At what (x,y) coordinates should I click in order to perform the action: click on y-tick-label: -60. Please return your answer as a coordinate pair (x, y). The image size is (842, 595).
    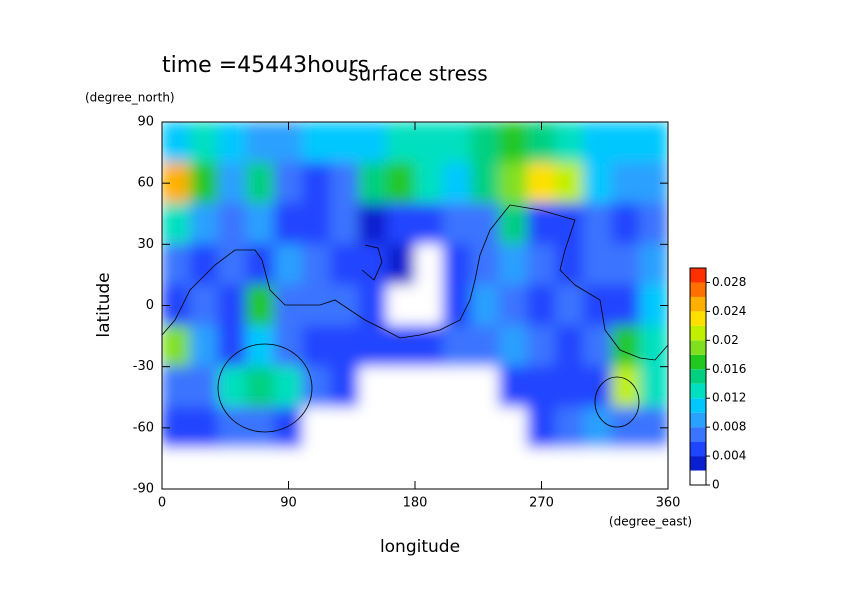
    Looking at the image, I should click on (143, 427).